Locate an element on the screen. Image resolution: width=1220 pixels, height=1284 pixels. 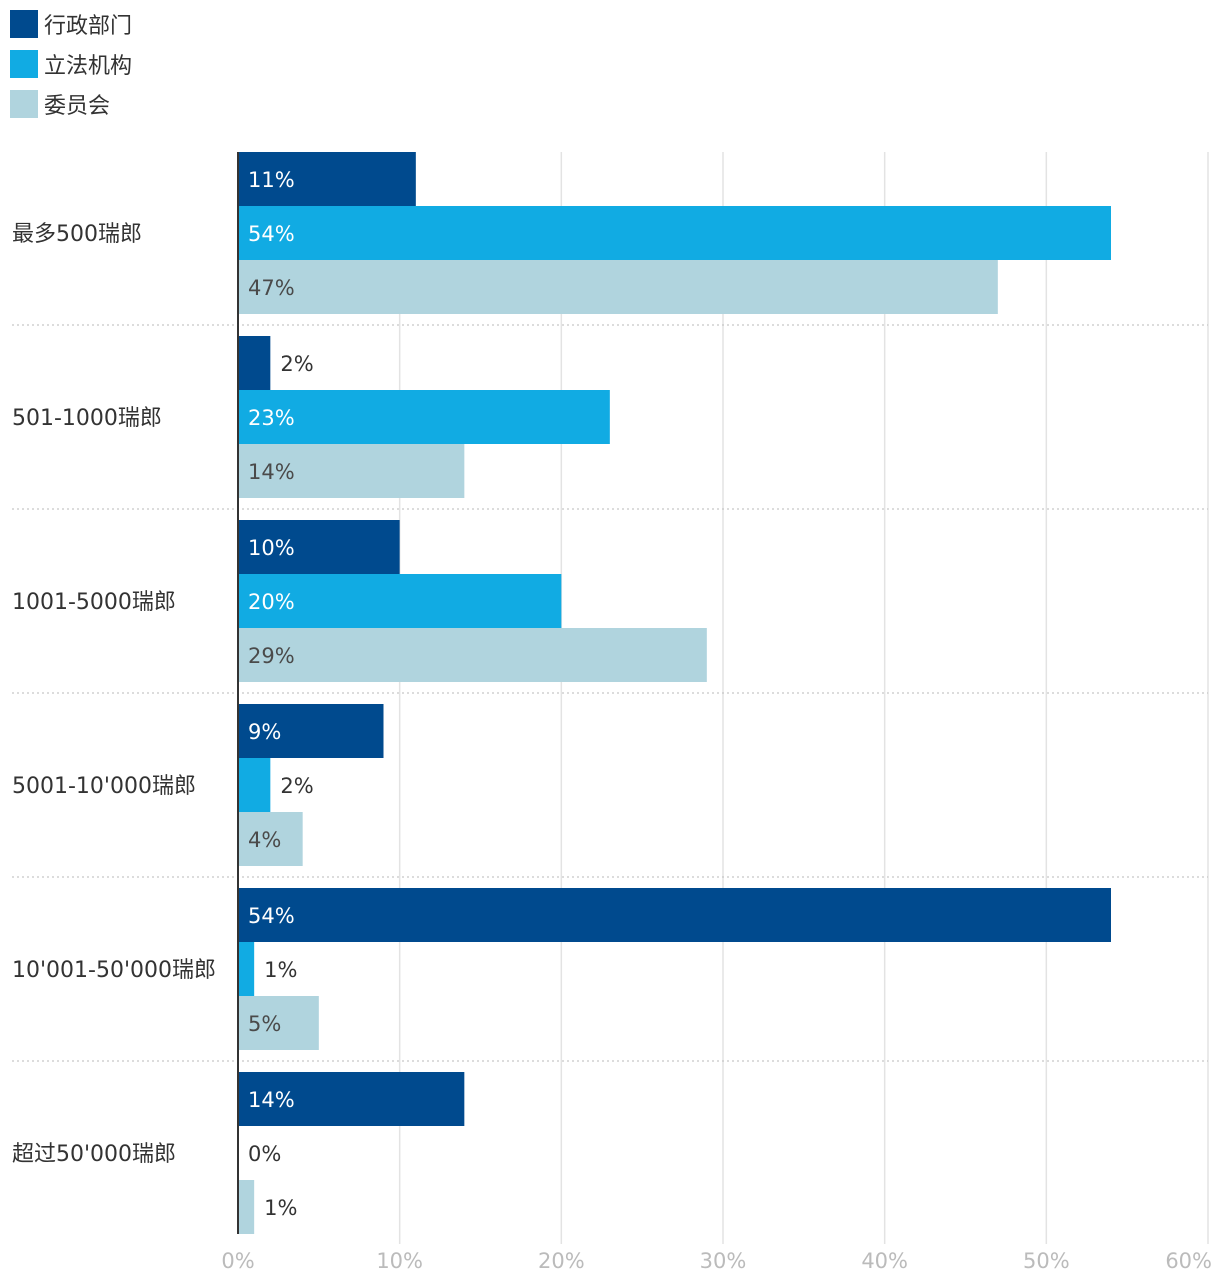
legend-label: 委员会 is located at coordinates (77, 106).